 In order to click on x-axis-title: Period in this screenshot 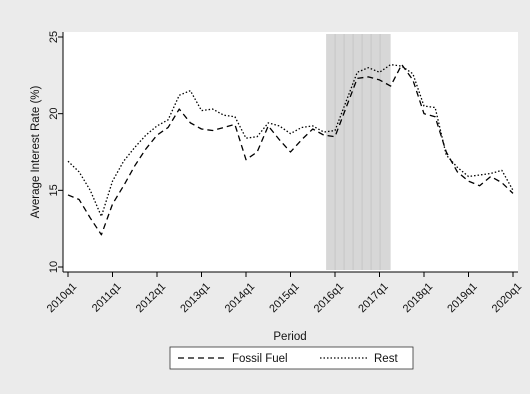, I will do `click(289, 337)`.